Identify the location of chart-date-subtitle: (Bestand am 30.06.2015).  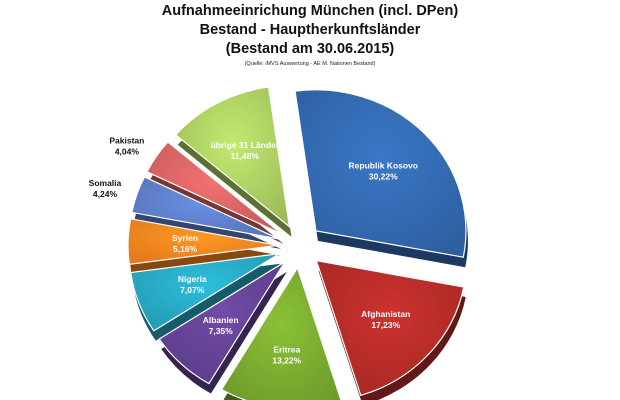
(310, 49).